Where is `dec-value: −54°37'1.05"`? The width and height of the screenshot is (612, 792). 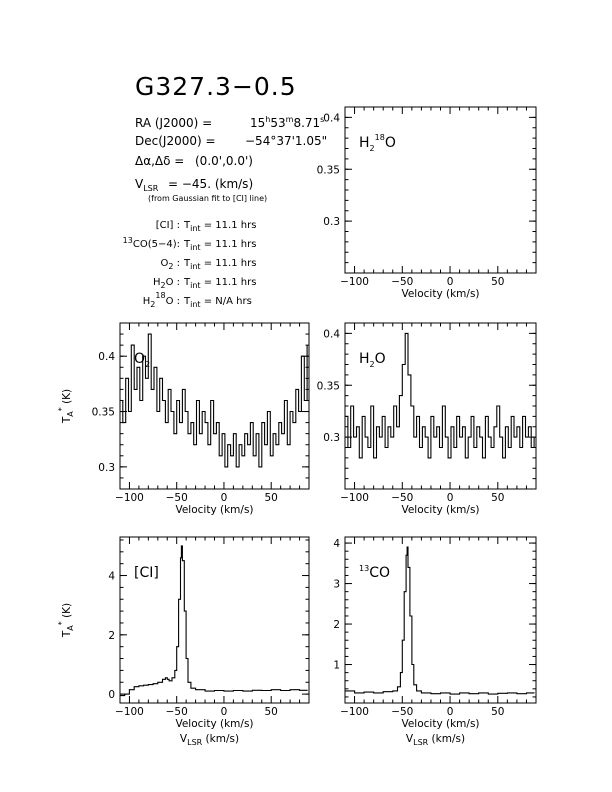 dec-value: −54°37'1.05" is located at coordinates (286, 141).